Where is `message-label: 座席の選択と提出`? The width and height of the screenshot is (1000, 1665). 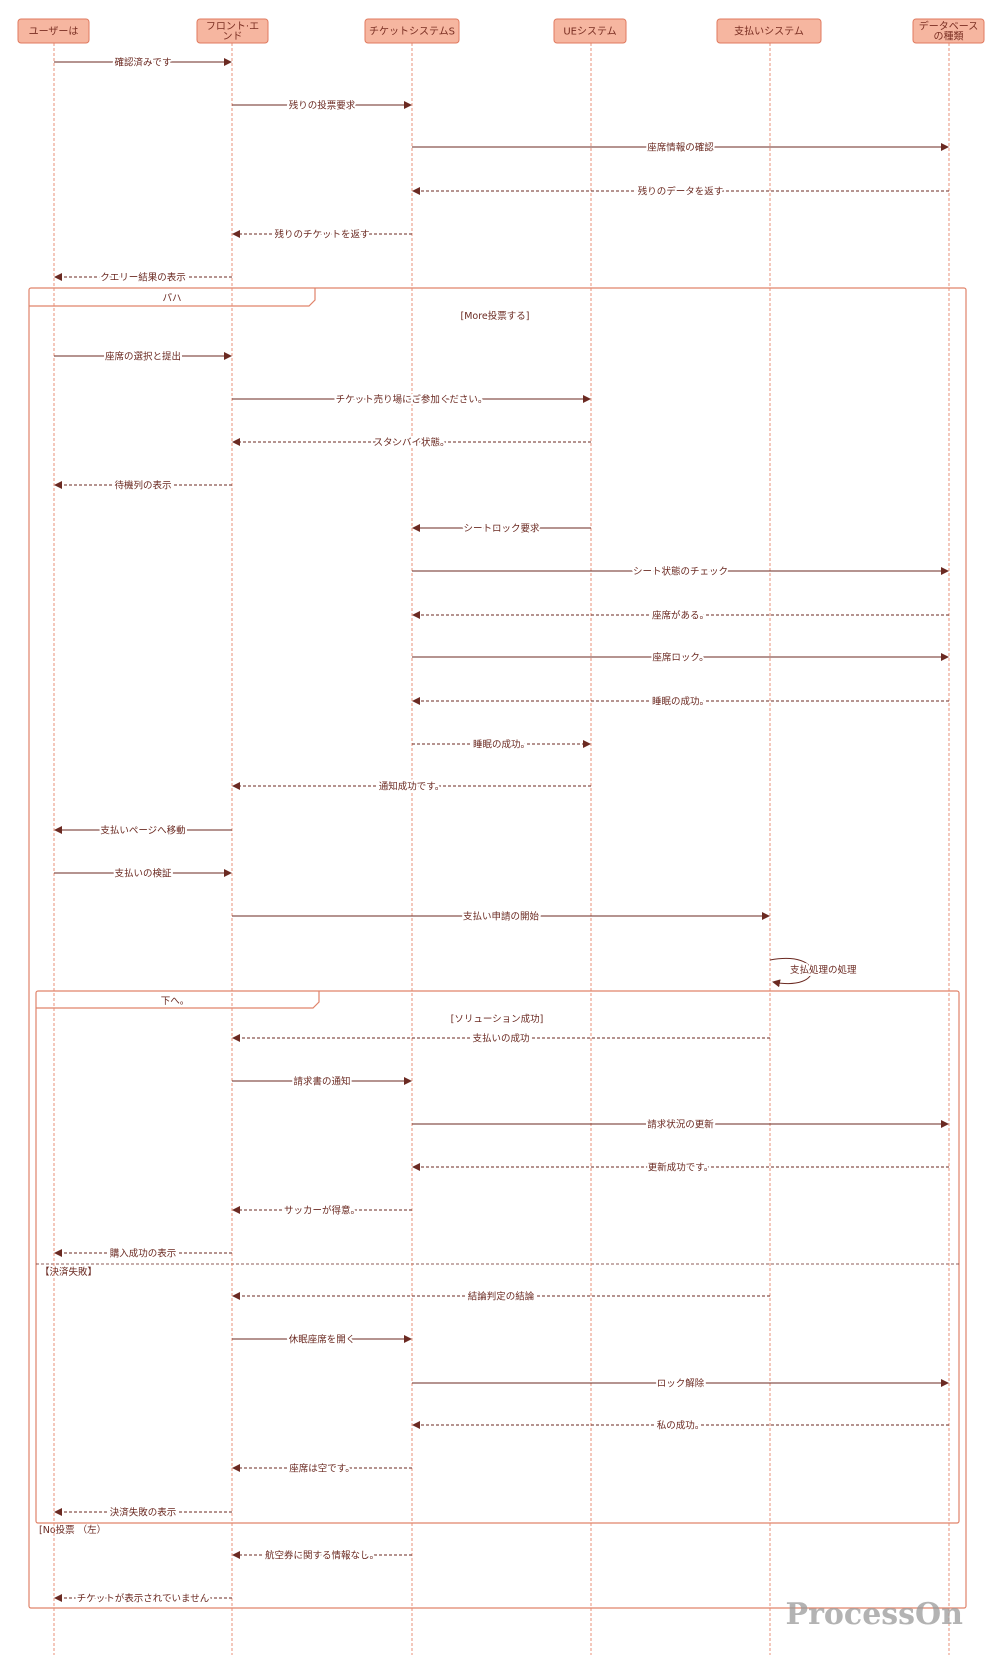 message-label: 座席の選択と提出 is located at coordinates (143, 357).